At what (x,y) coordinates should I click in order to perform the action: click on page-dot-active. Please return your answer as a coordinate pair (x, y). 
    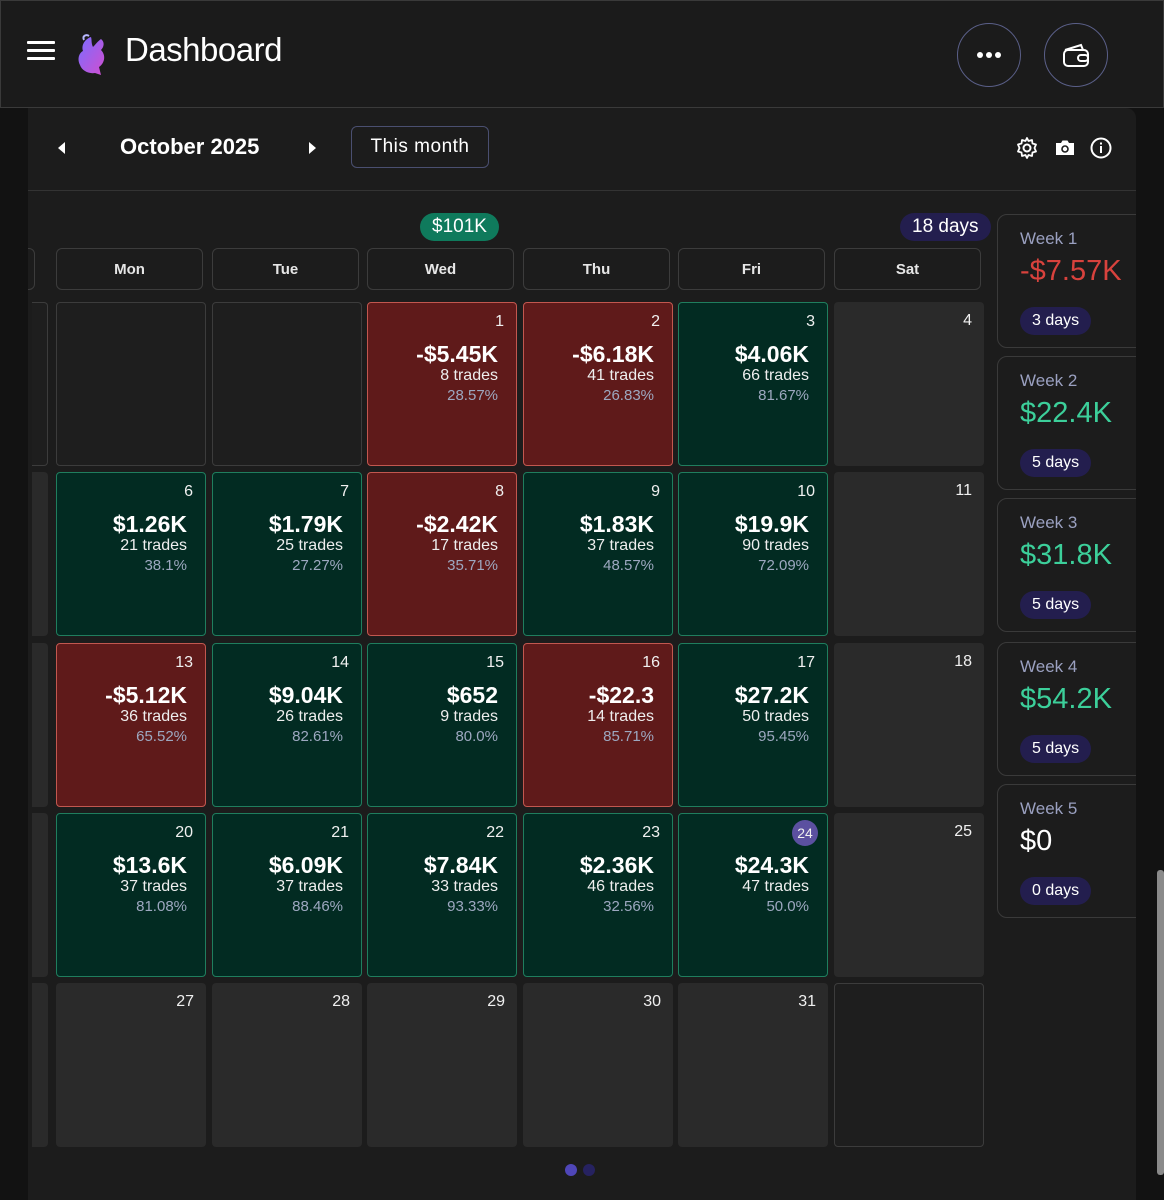
    Looking at the image, I should click on (571, 1170).